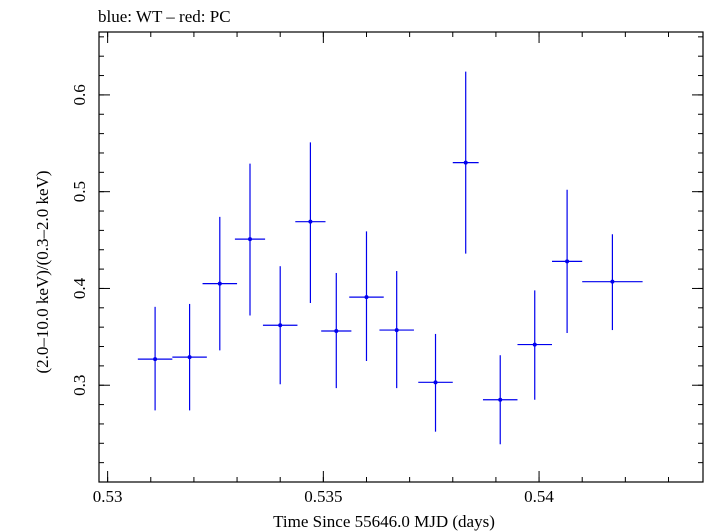 The height and width of the screenshot is (532, 705). What do you see at coordinates (42, 271) in the screenshot?
I see `y-axis-label: (2.0–10.0 keV)/(0.3–2.0 keV)` at bounding box center [42, 271].